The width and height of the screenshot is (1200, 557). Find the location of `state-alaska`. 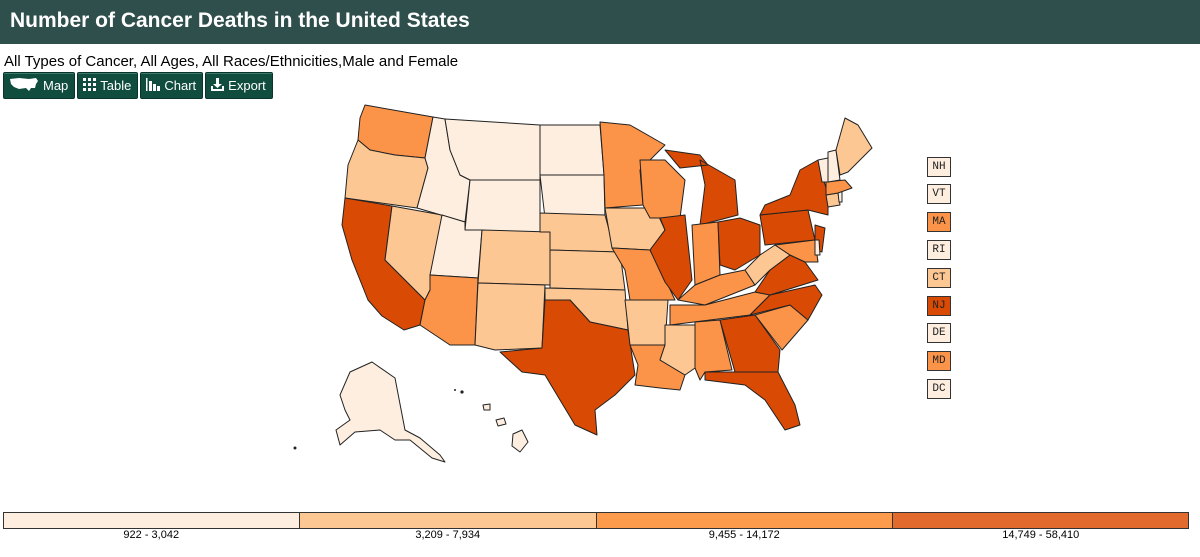

state-alaska is located at coordinates (390, 412).